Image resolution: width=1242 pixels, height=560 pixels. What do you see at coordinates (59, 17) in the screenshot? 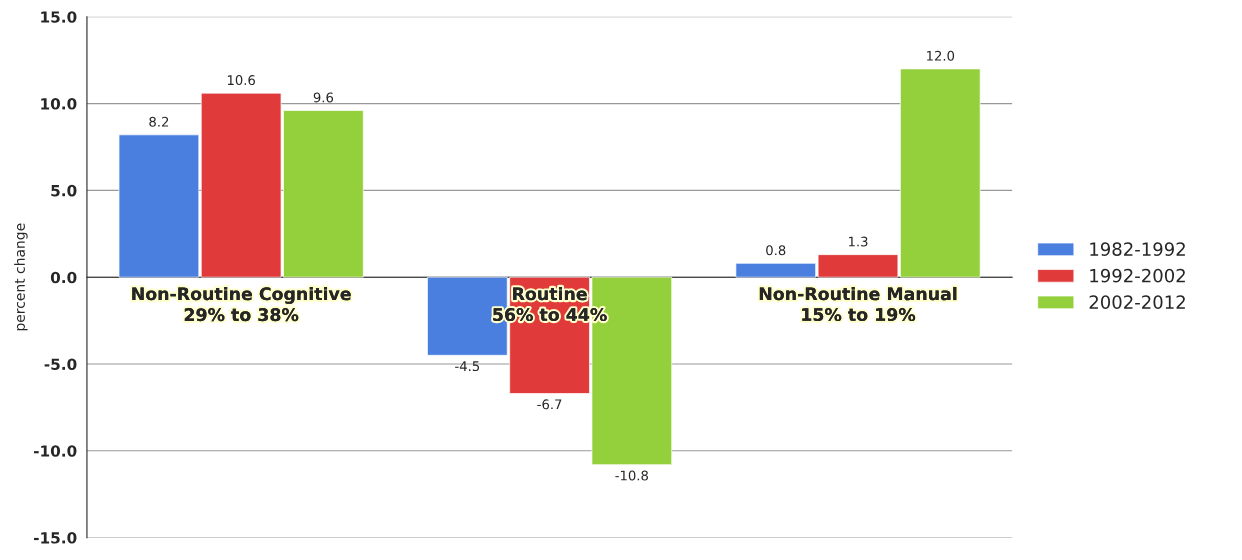
I see `y-tick-label: 15.0` at bounding box center [59, 17].